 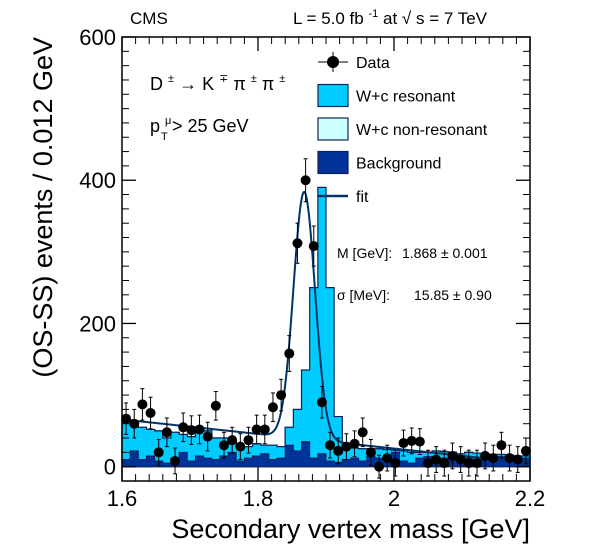 I want to click on lumi-exponent: -1, so click(x=373, y=14).